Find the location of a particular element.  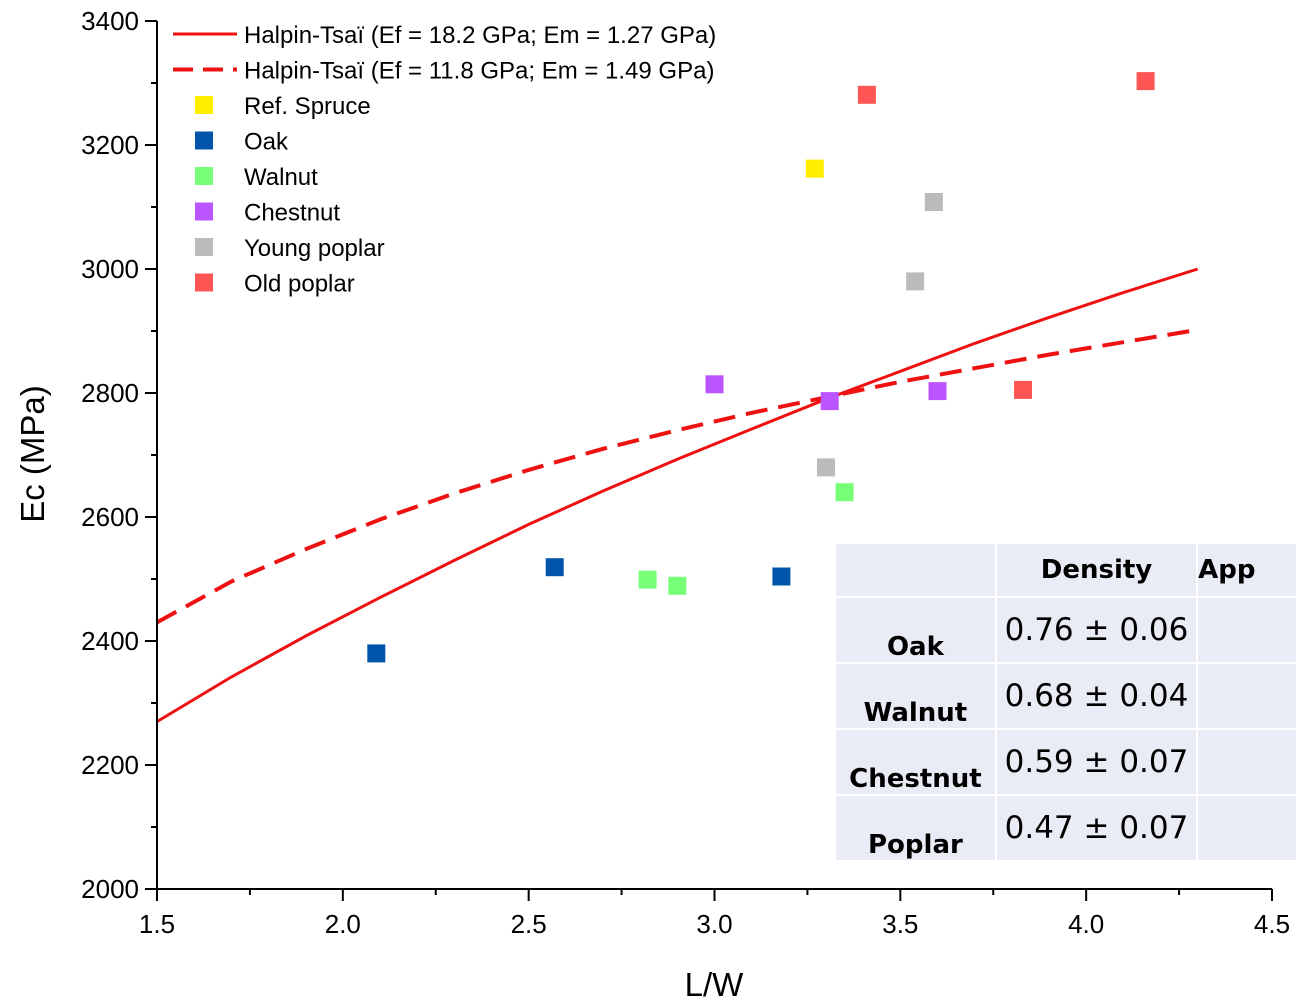

table-row-name: Chestnut is located at coordinates (915, 762).